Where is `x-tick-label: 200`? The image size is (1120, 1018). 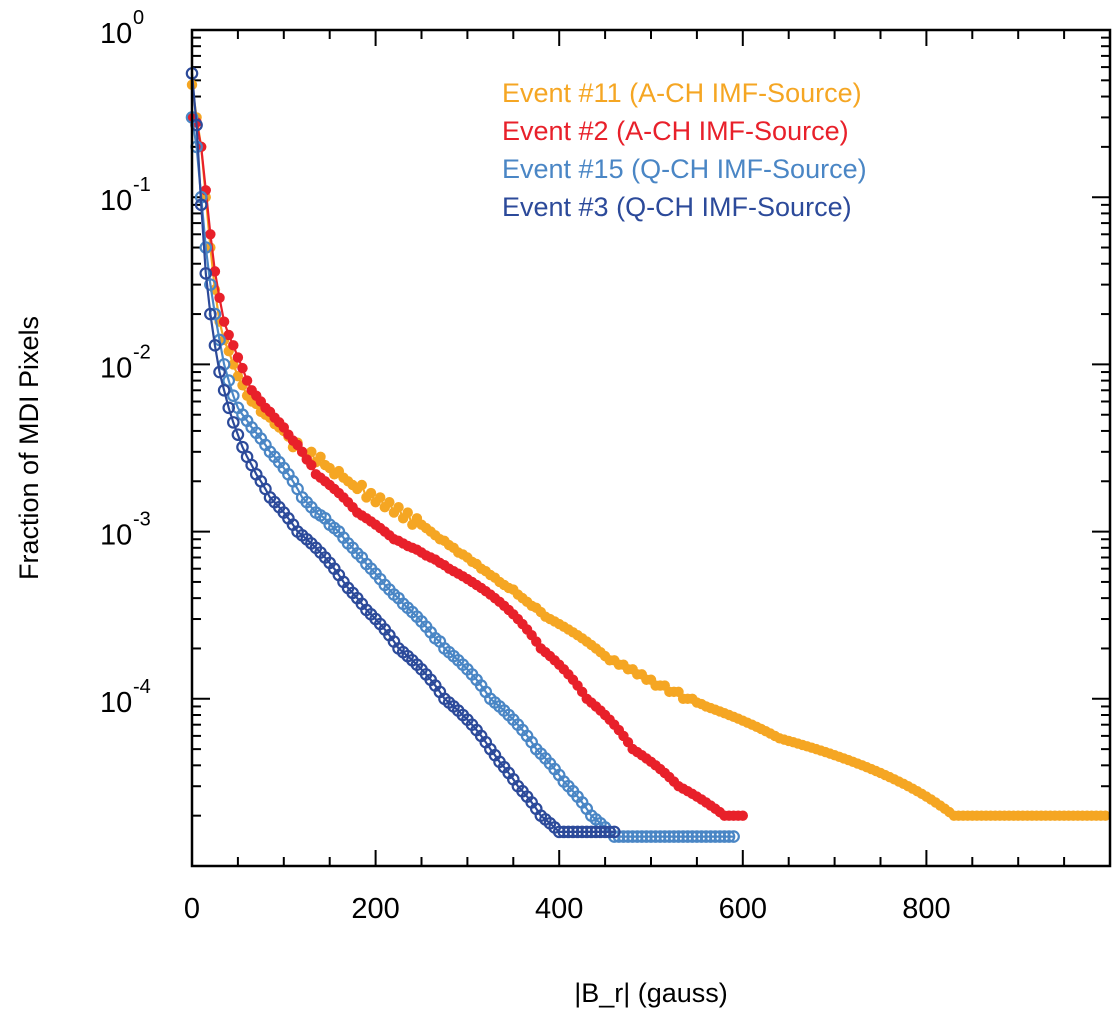
x-tick-label: 200 is located at coordinates (375, 909).